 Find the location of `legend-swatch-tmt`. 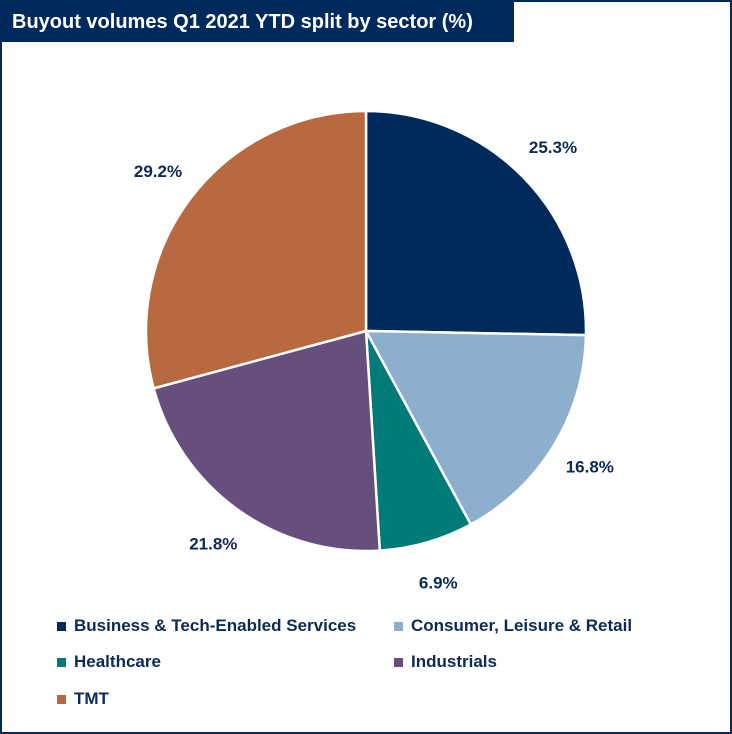

legend-swatch-tmt is located at coordinates (61, 699).